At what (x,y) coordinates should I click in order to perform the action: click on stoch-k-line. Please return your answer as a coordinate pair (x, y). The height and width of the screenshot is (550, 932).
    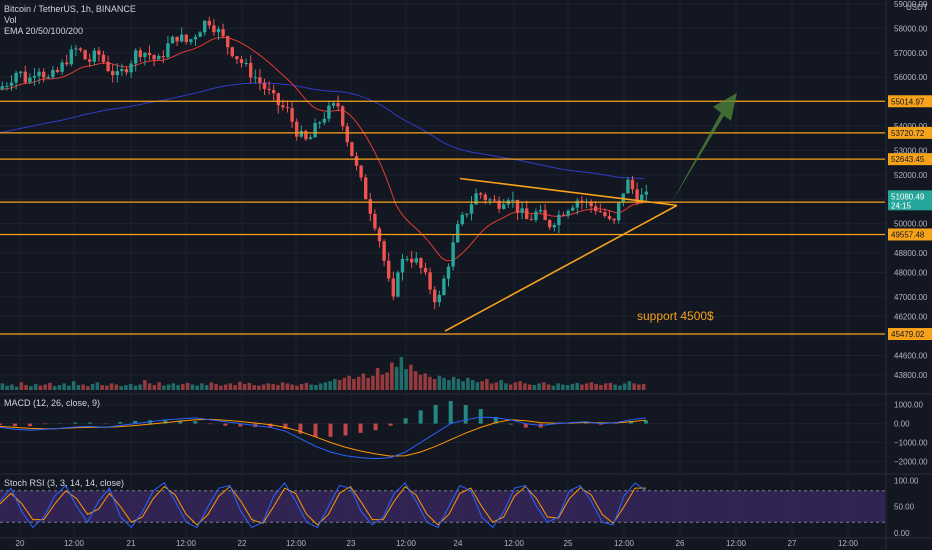
    Looking at the image, I should click on (323, 505).